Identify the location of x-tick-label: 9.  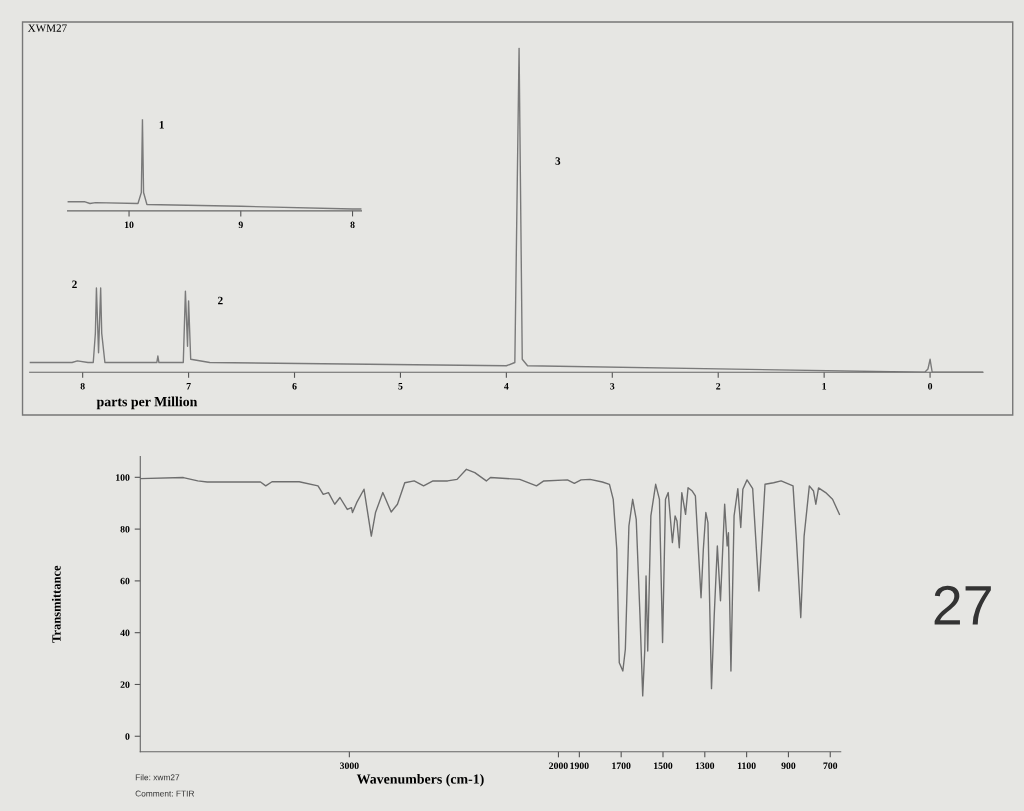
(240, 225).